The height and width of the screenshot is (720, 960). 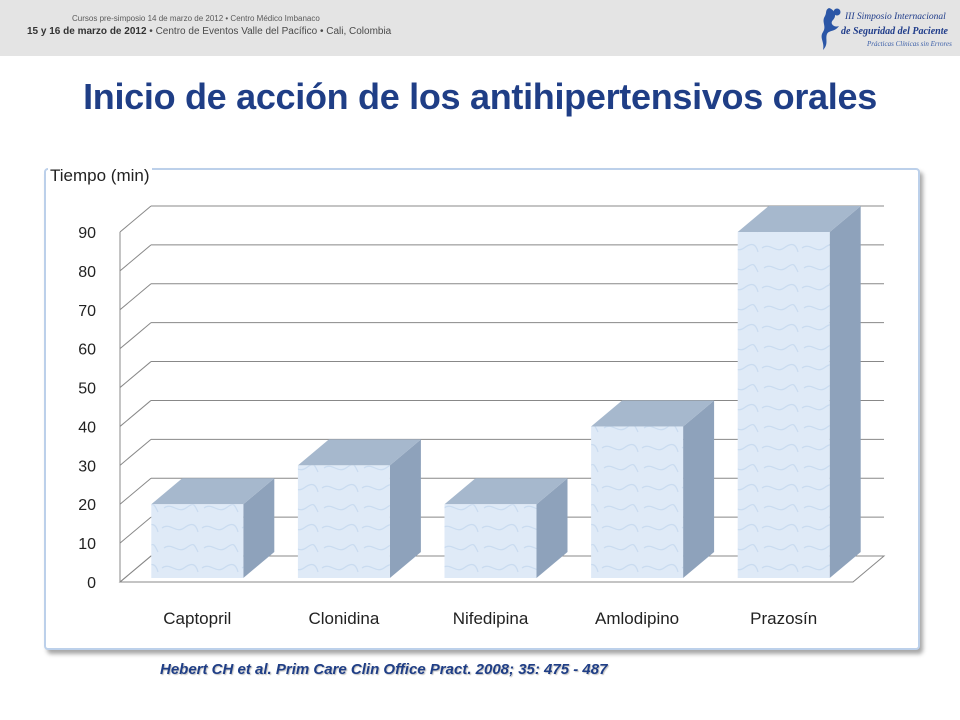 What do you see at coordinates (491, 618) in the screenshot?
I see `x-tick-label: Nifedipina` at bounding box center [491, 618].